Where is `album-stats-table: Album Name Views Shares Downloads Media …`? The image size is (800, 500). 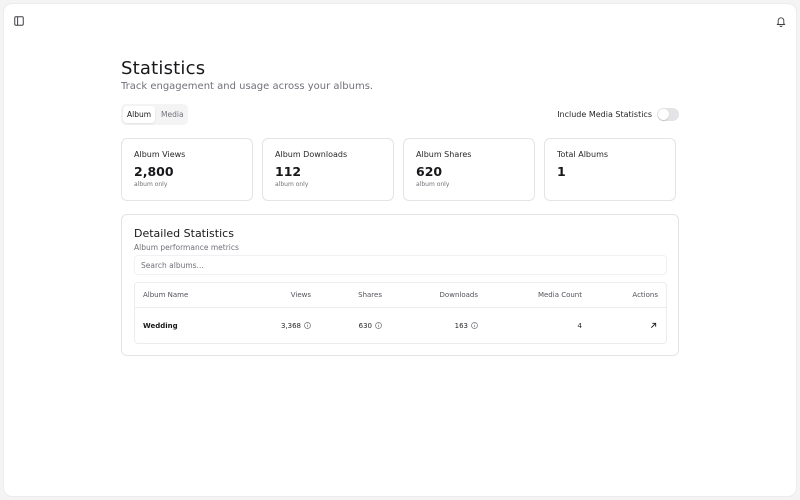 album-stats-table: Album Name Views Shares Downloads Media … is located at coordinates (400, 313).